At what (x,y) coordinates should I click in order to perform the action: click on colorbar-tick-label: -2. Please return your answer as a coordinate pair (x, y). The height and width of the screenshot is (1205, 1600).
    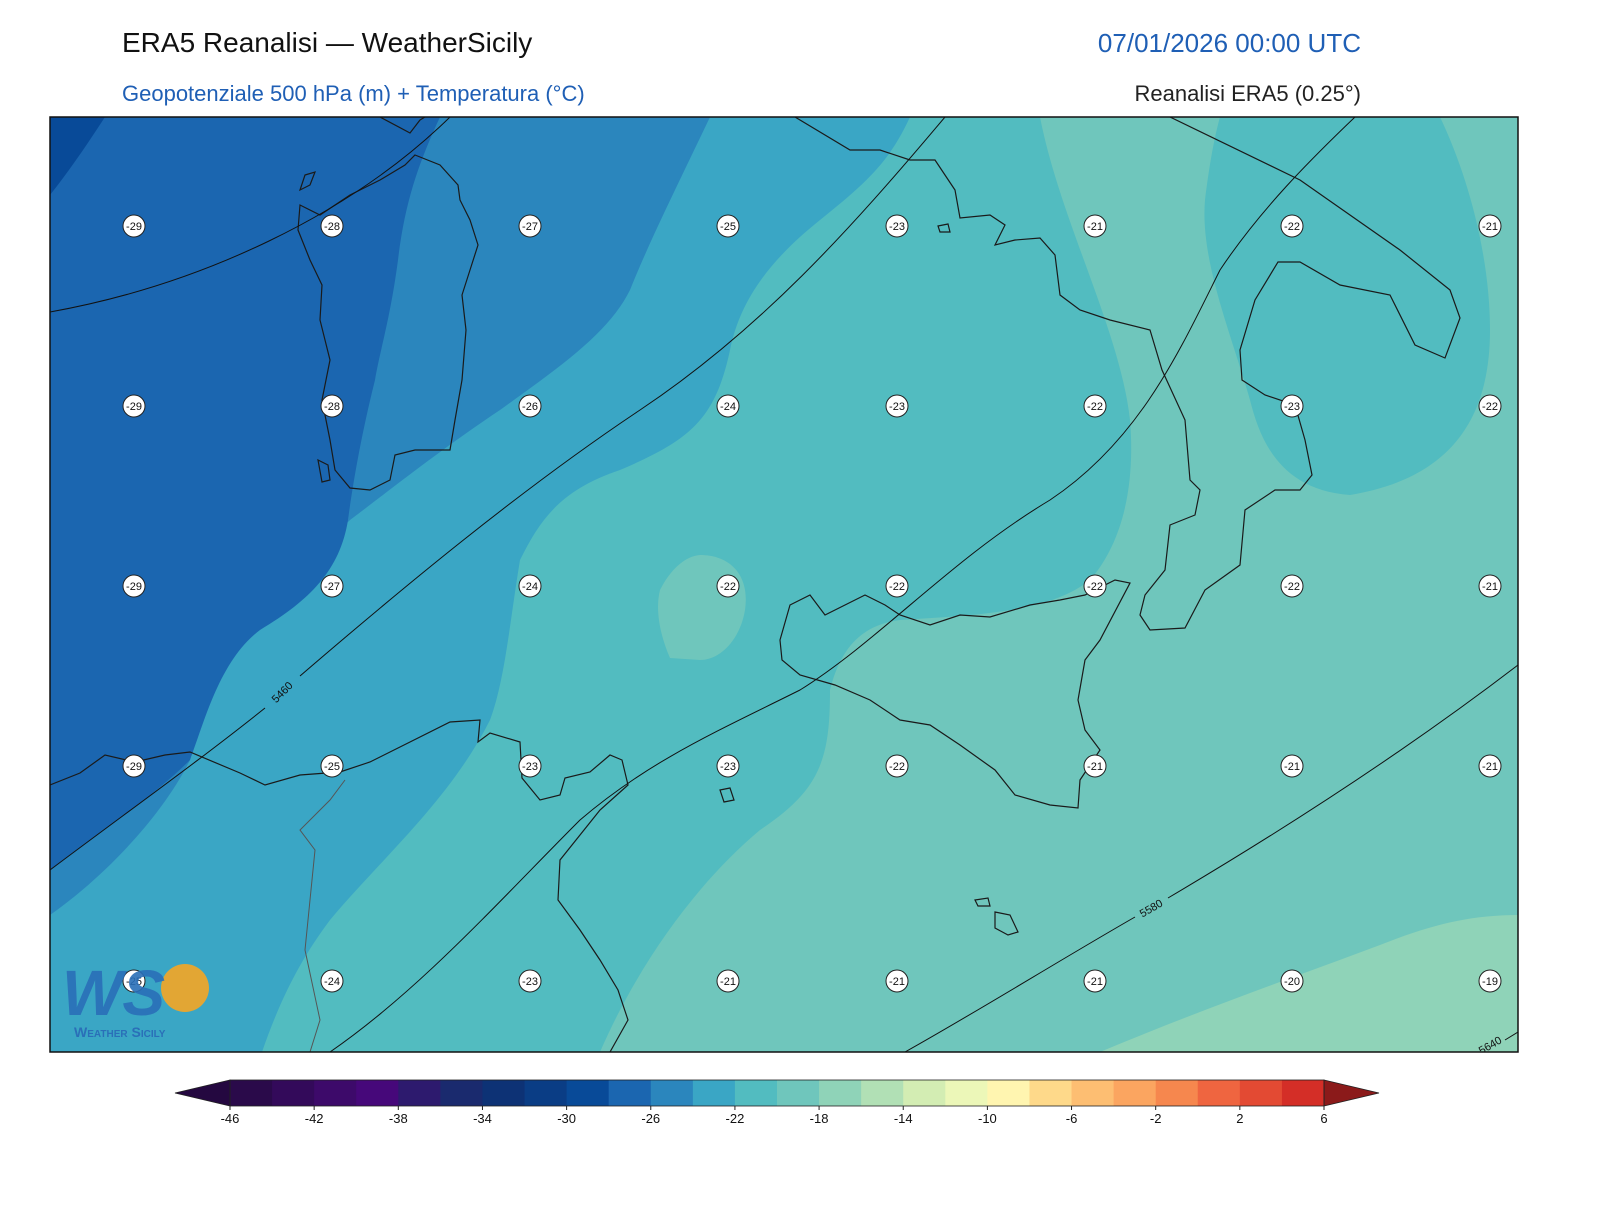
    Looking at the image, I should click on (1156, 1118).